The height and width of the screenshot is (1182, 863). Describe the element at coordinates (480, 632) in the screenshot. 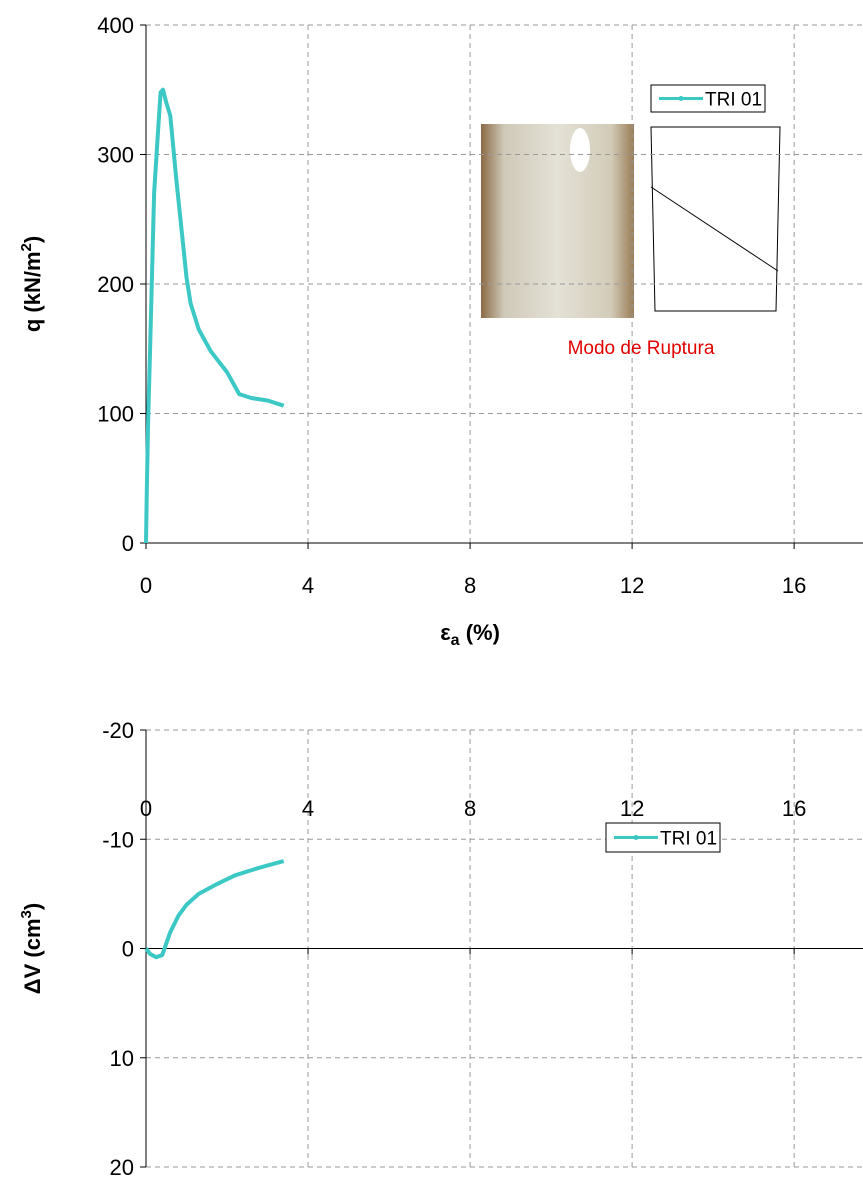

I see `x-label-unit: (%)` at that location.